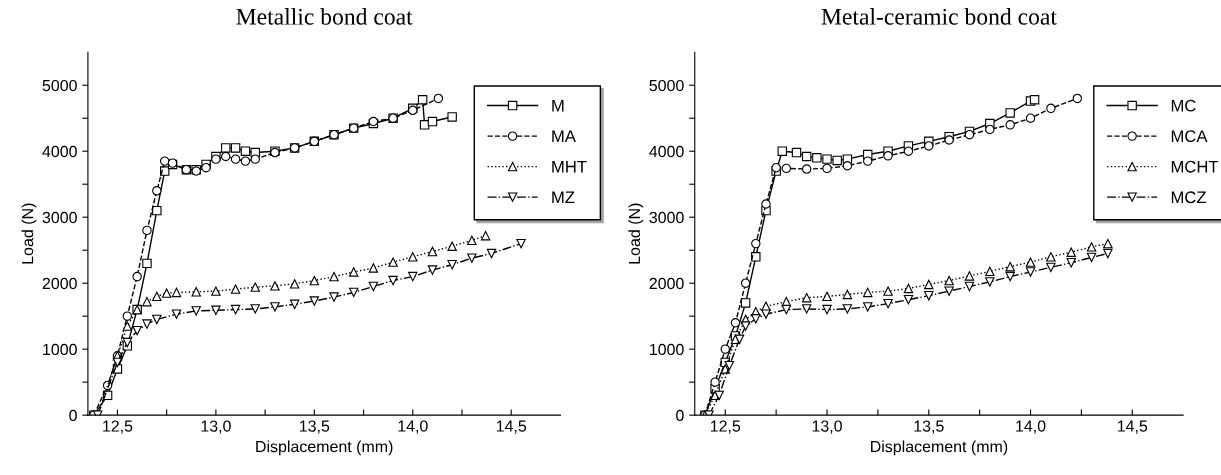 Image resolution: width=1221 pixels, height=475 pixels. Describe the element at coordinates (558, 105) in the screenshot. I see `legend-label: M` at that location.